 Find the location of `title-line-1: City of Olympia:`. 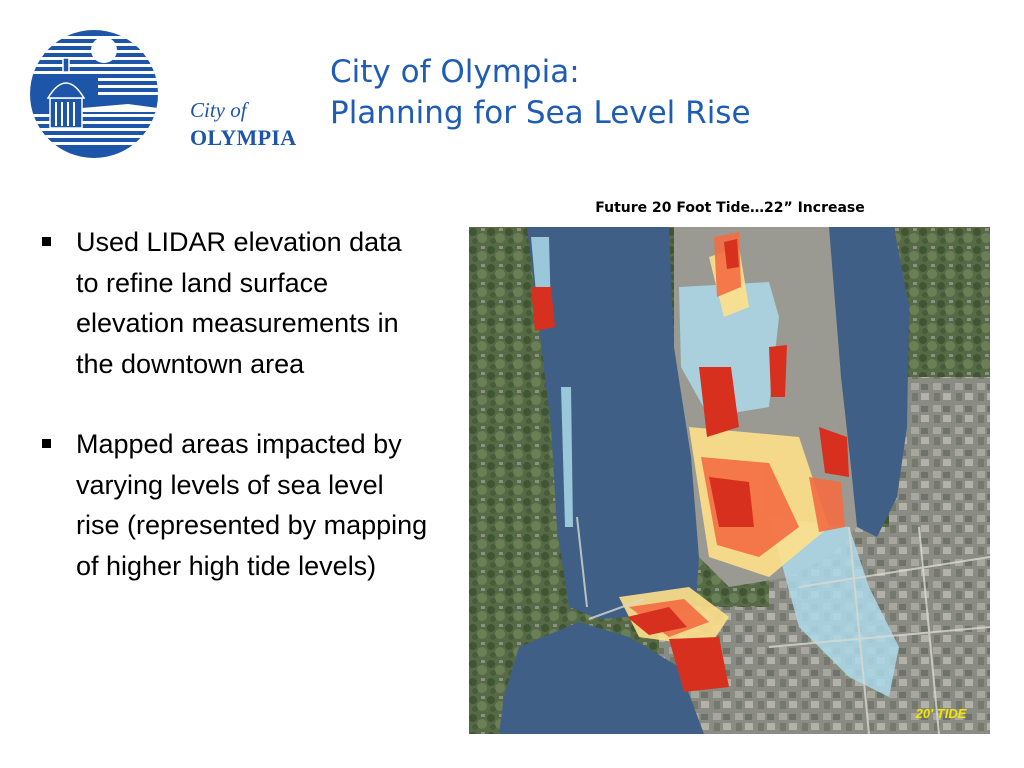

title-line-1: City of Olympia: is located at coordinates (455, 72).